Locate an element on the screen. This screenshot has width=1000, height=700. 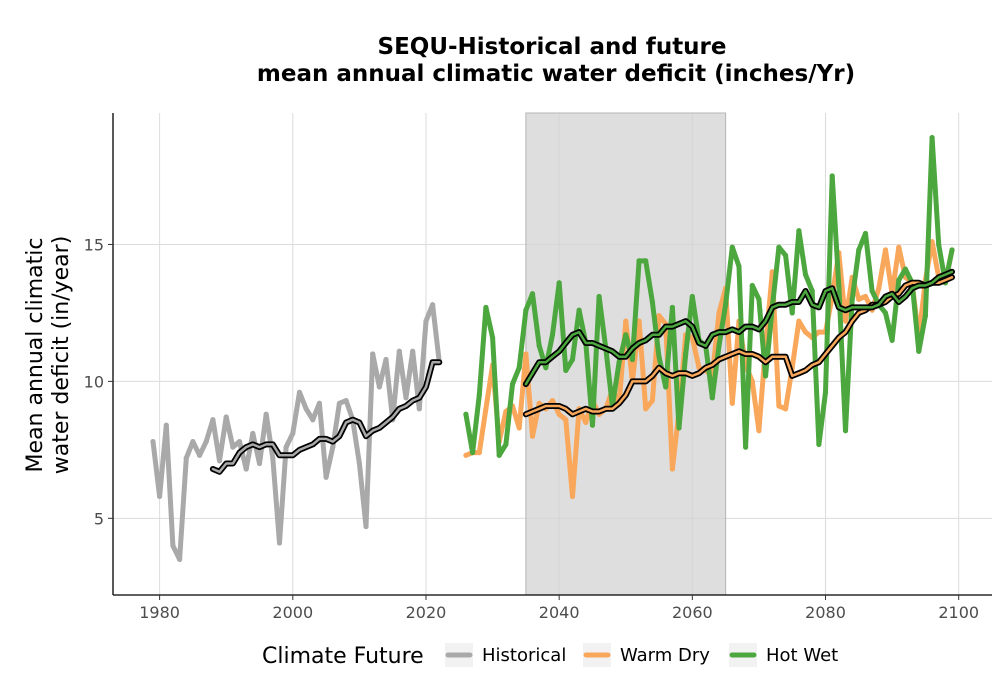
point-historical-2010 is located at coordinates (359, 463).